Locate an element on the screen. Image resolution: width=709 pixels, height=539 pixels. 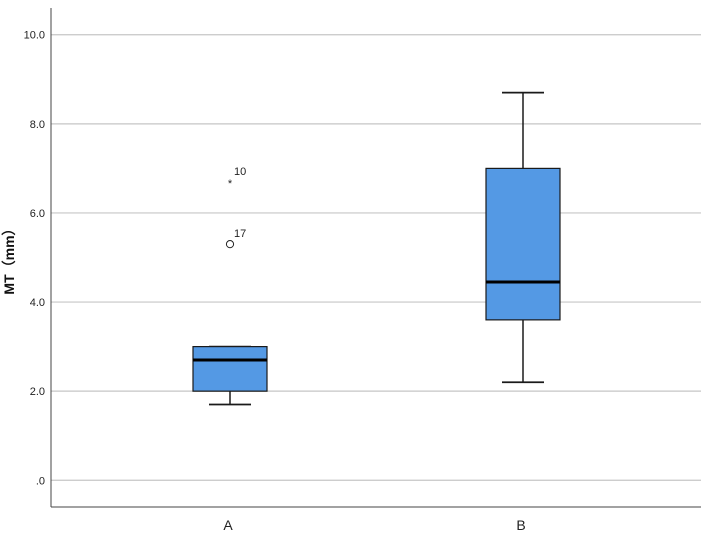
category-label-B: B is located at coordinates (520, 525).